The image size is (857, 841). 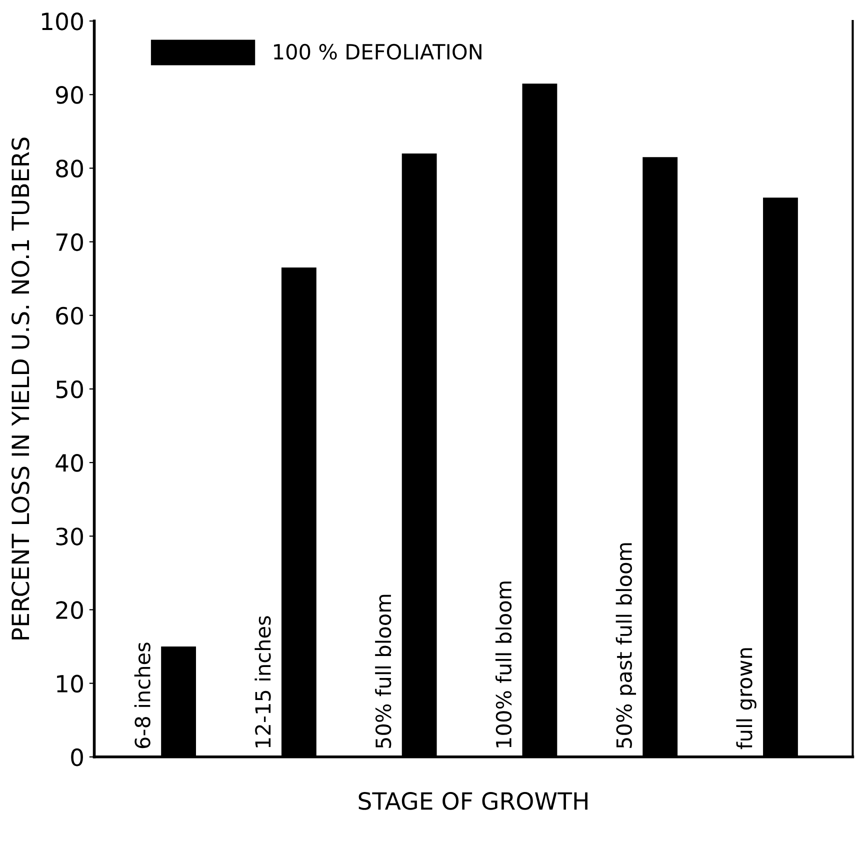 What do you see at coordinates (383, 671) in the screenshot?
I see `x-tick-label: 50% full bloom` at bounding box center [383, 671].